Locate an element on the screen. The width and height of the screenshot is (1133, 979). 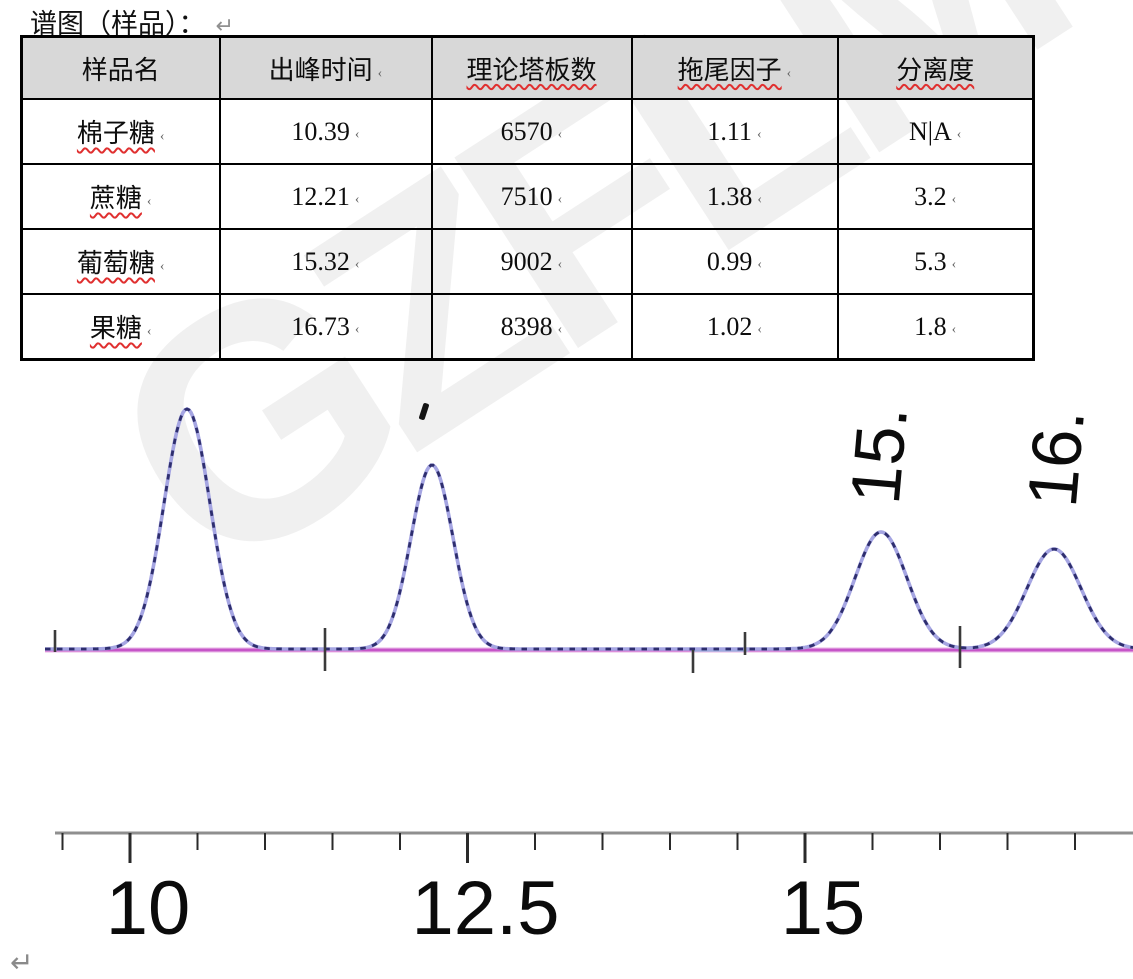
header-retention-time: 出峰时间 ‹ is located at coordinates (325, 67).